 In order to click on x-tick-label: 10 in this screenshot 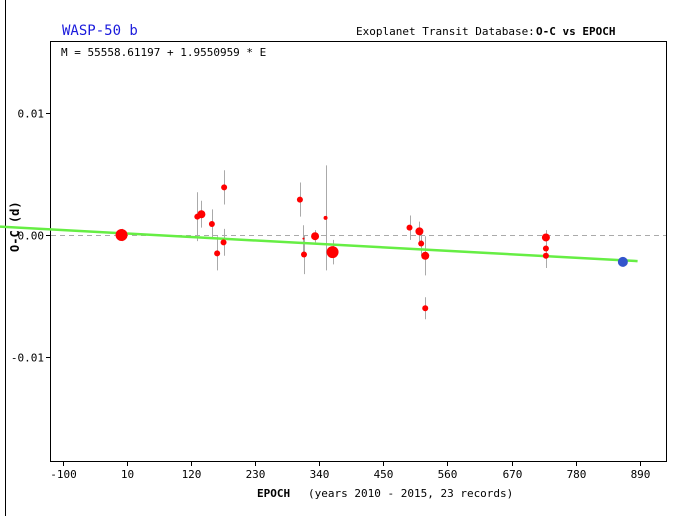, I will do `click(127, 474)`.